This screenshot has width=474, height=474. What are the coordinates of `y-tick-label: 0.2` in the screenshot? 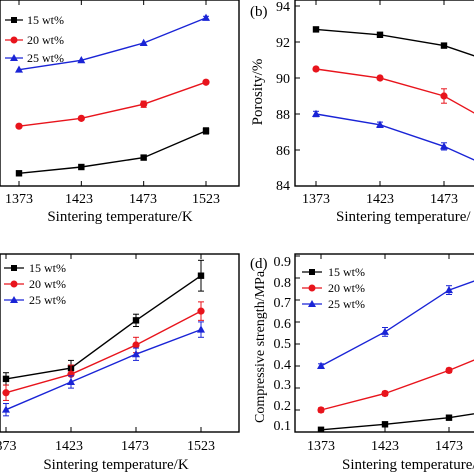 It's located at (283, 406).